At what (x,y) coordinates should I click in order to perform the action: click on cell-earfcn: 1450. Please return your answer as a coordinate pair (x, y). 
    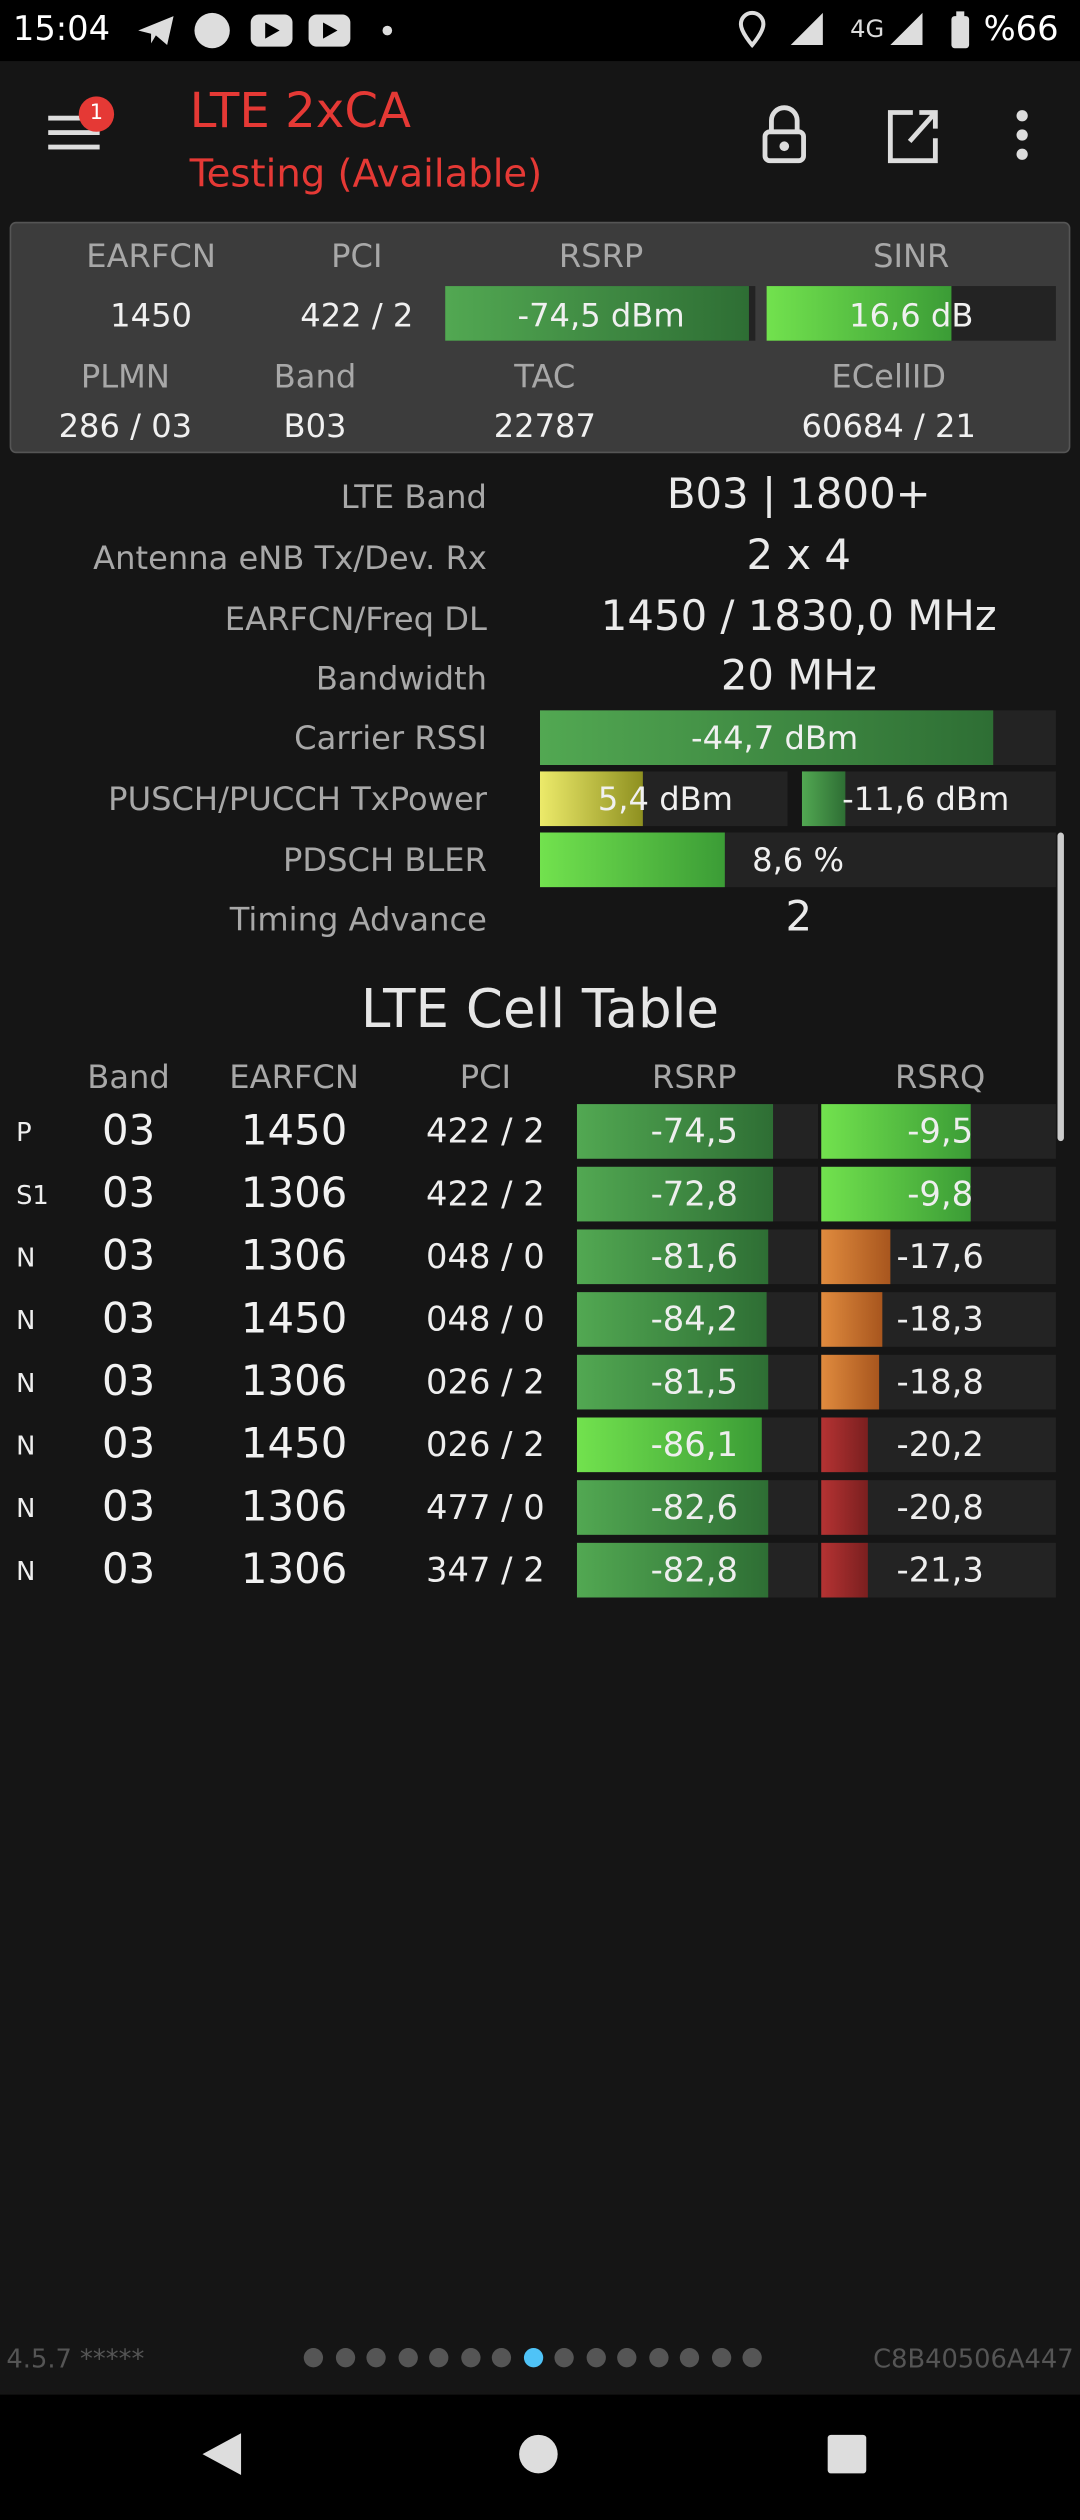
    Looking at the image, I should click on (294, 1319).